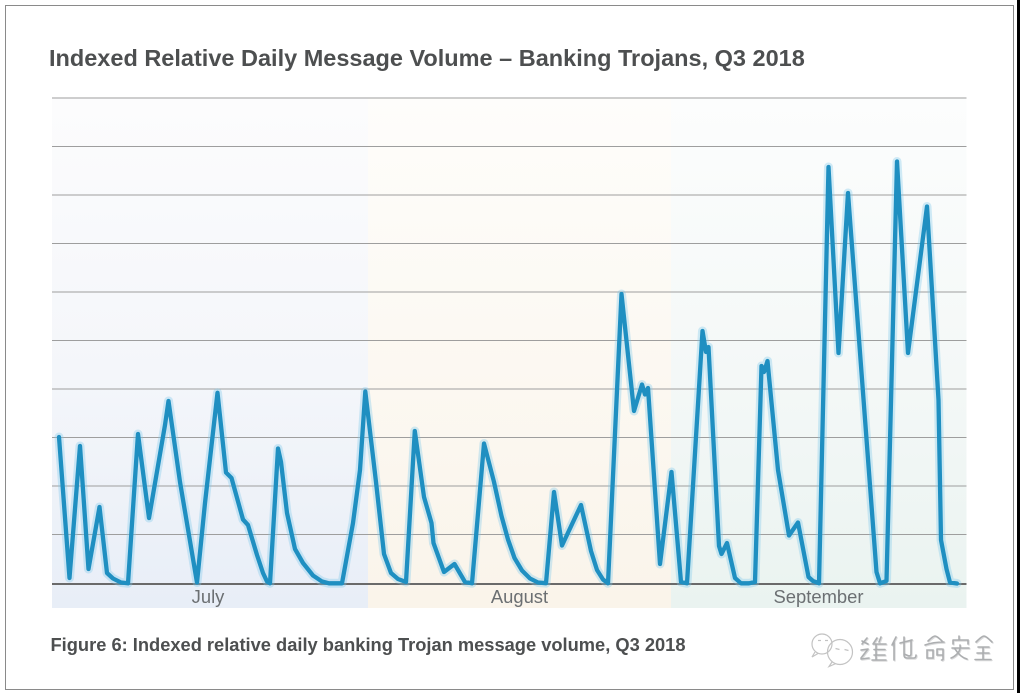  What do you see at coordinates (519, 596) in the screenshot?
I see `svg-text: August` at bounding box center [519, 596].